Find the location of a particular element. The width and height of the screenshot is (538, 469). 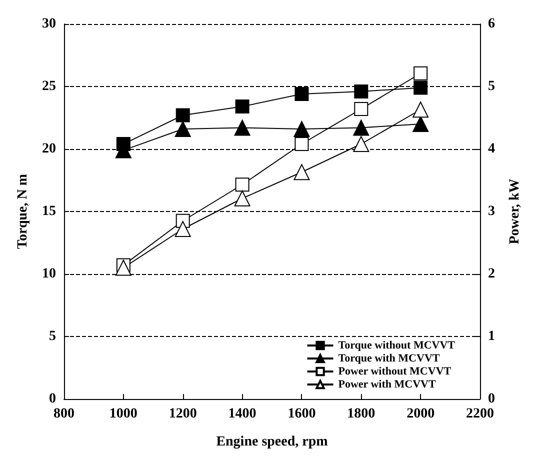

x-tick-label: 1800 is located at coordinates (361, 414).